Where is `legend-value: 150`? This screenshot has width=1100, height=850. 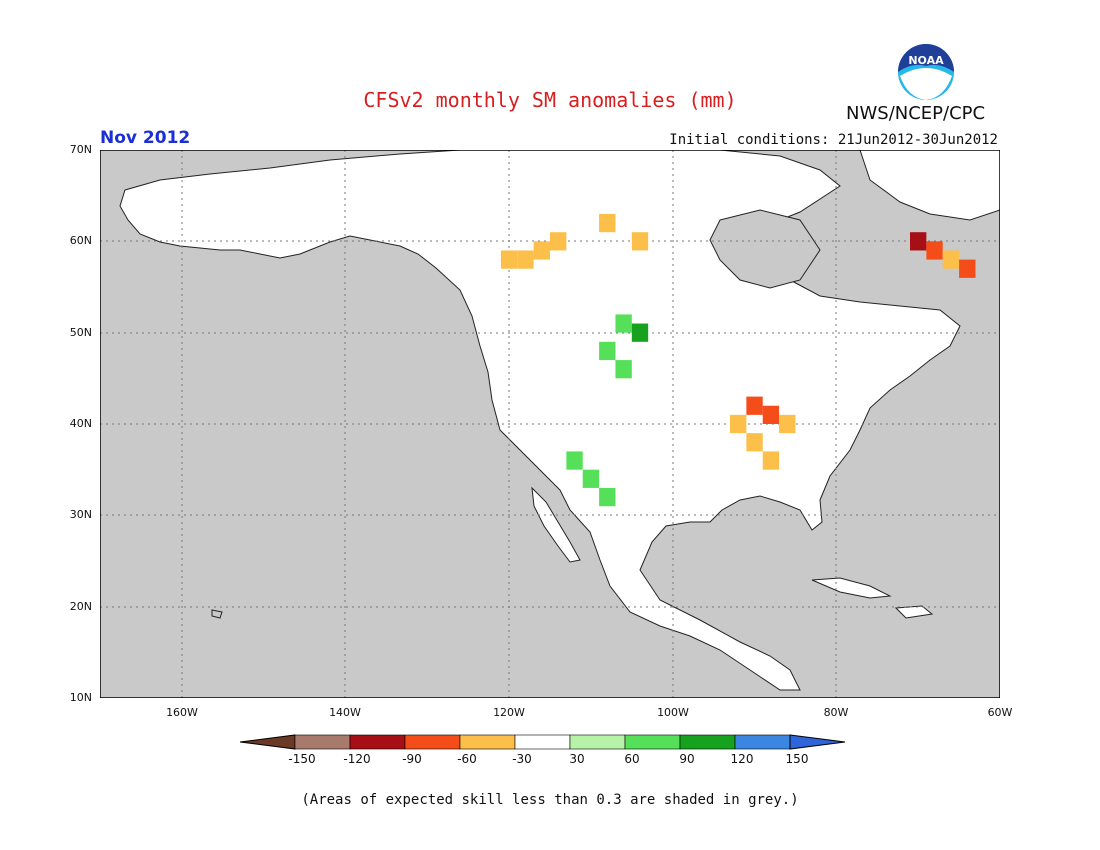 legend-value: 150 is located at coordinates (797, 759).